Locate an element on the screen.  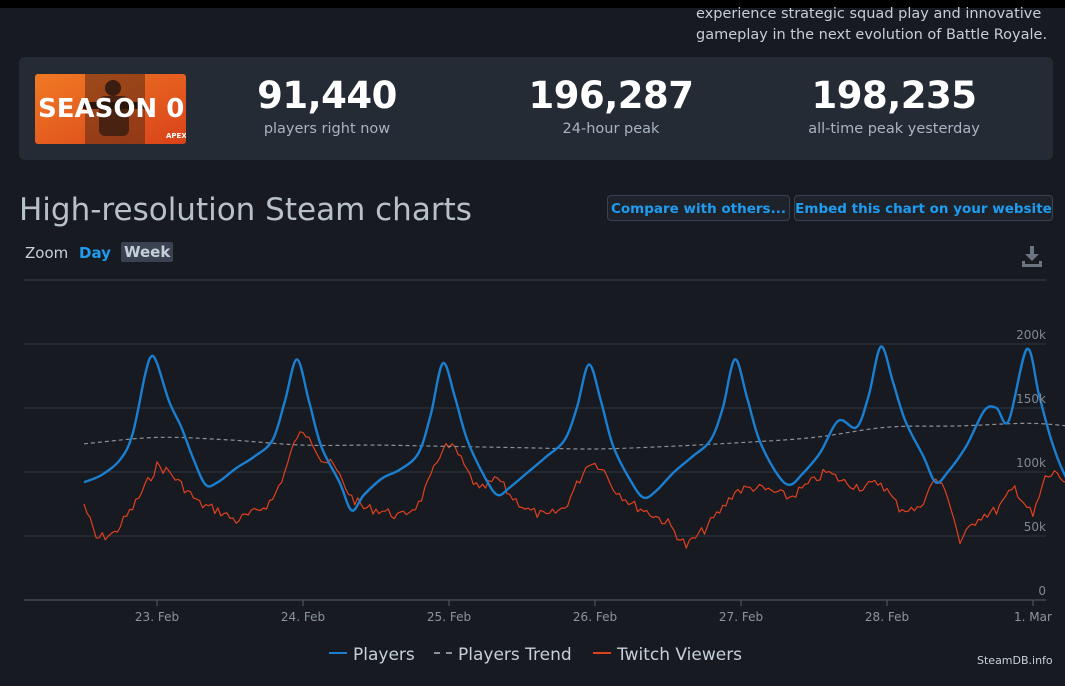
legend-label: Twitch Viewers is located at coordinates (680, 655).